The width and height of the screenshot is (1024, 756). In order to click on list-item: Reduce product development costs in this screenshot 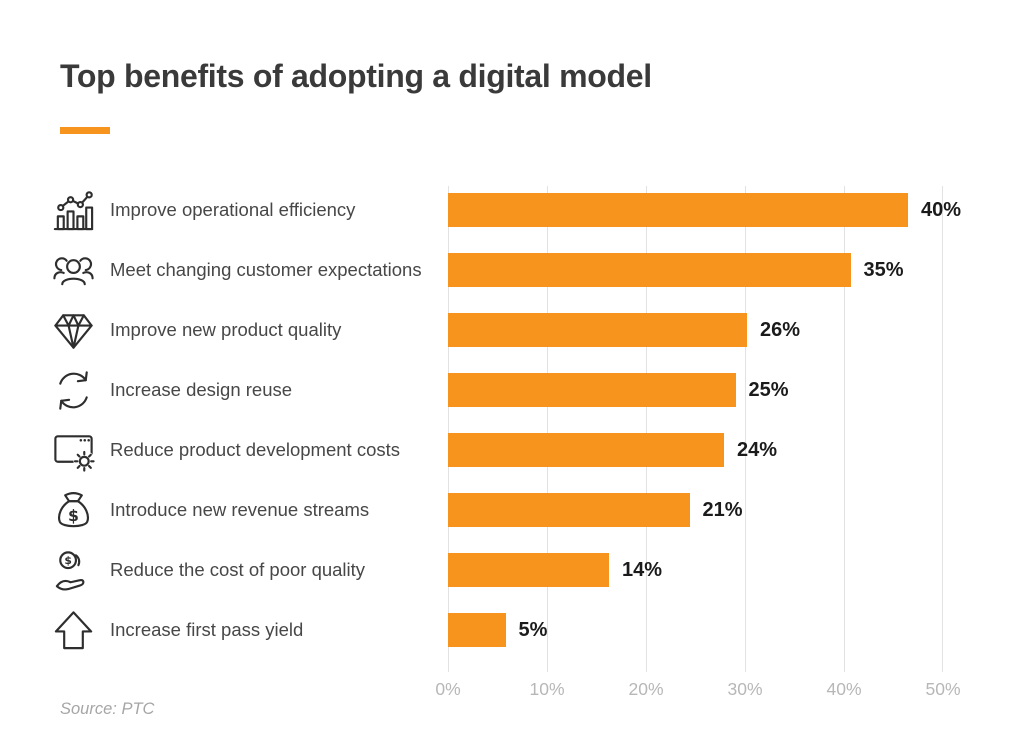, I will do `click(224, 450)`.